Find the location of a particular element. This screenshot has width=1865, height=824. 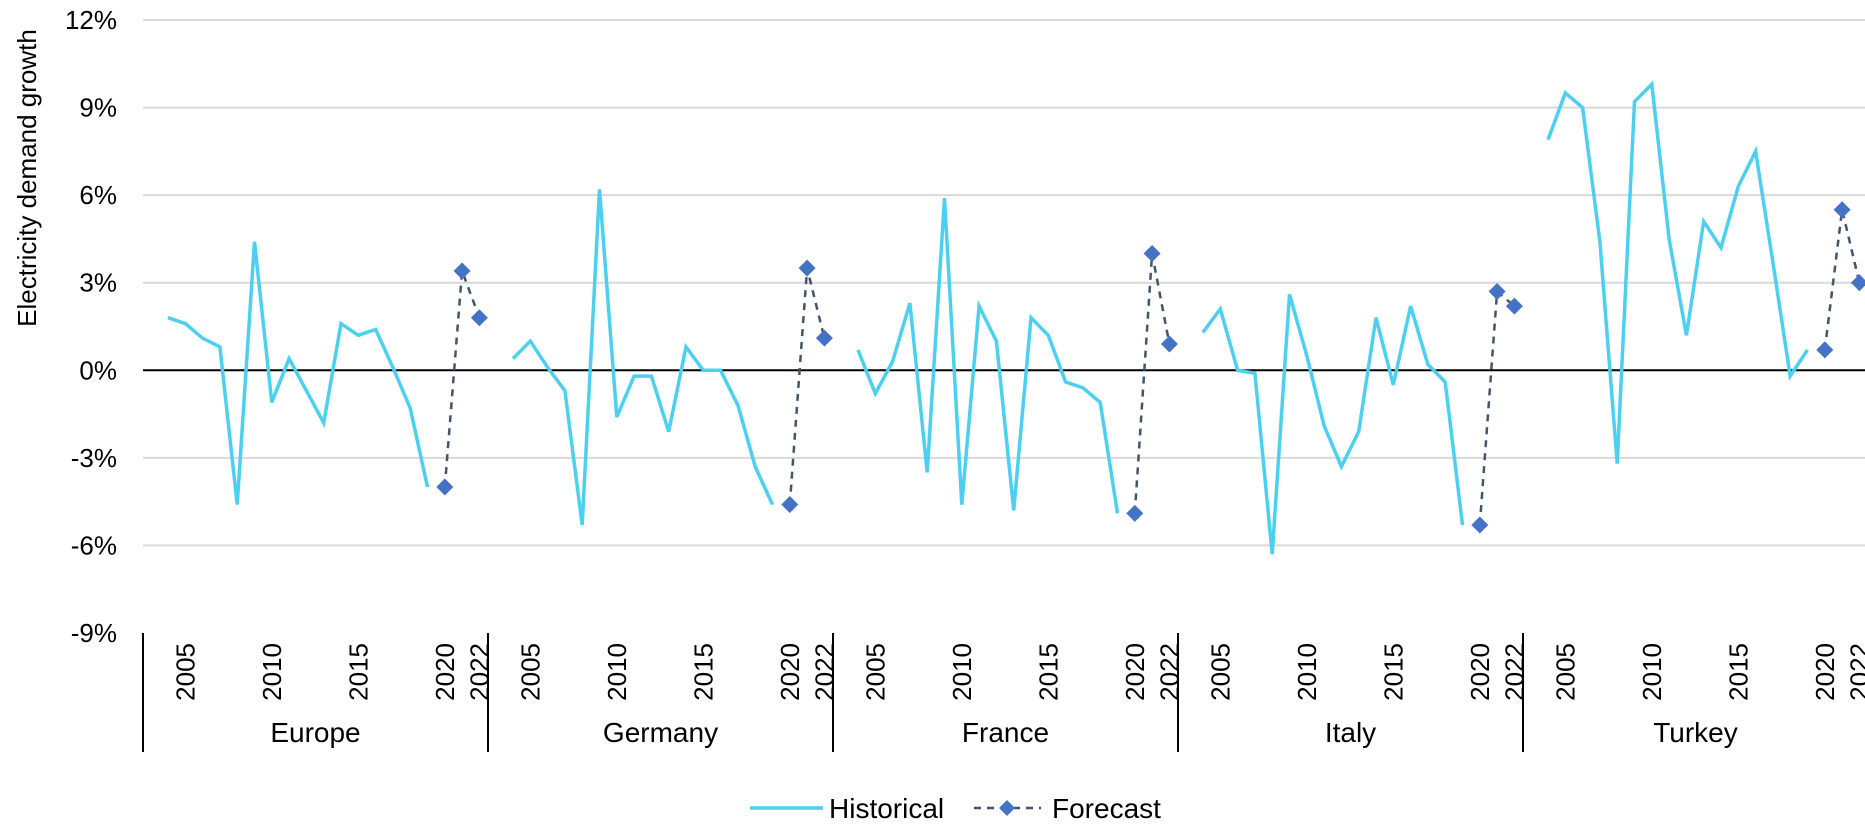

group-label-europe: Europe is located at coordinates (315, 732).